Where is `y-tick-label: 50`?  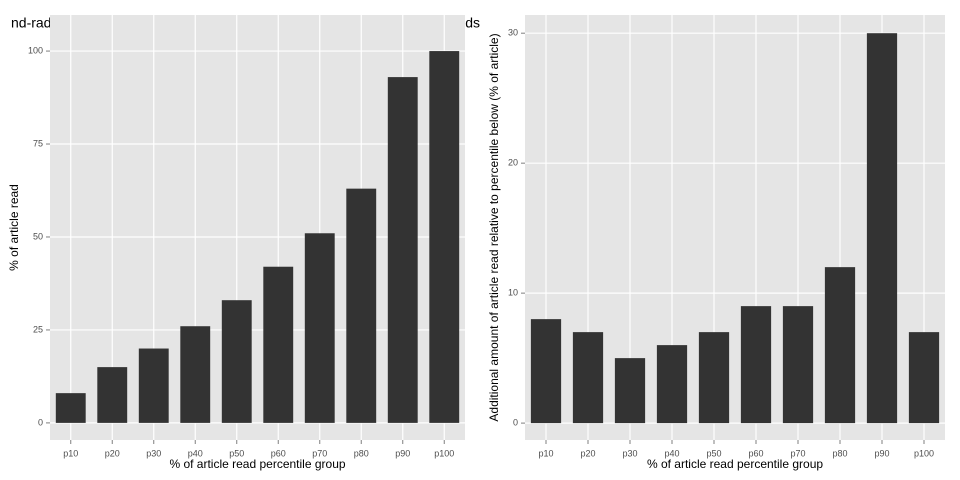
y-tick-label: 50 is located at coordinates (38, 236).